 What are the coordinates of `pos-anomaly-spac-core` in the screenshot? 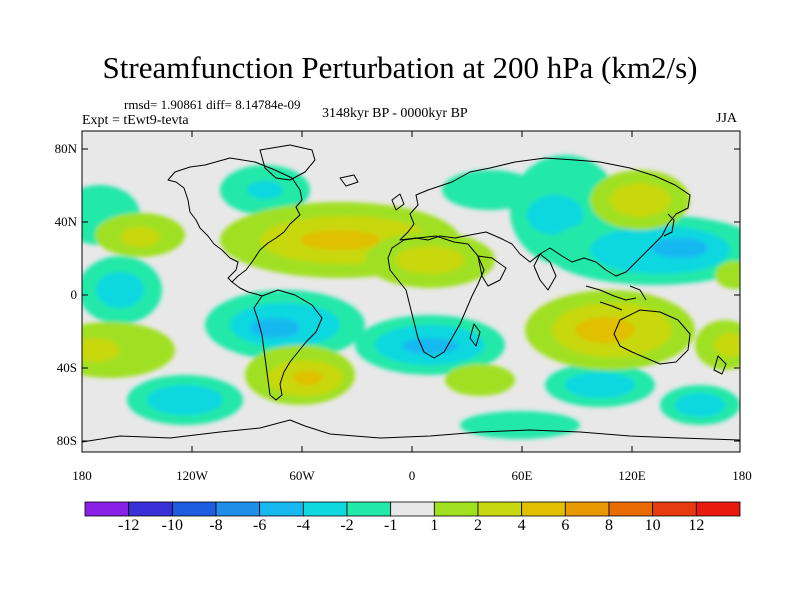 It's located at (101, 350).